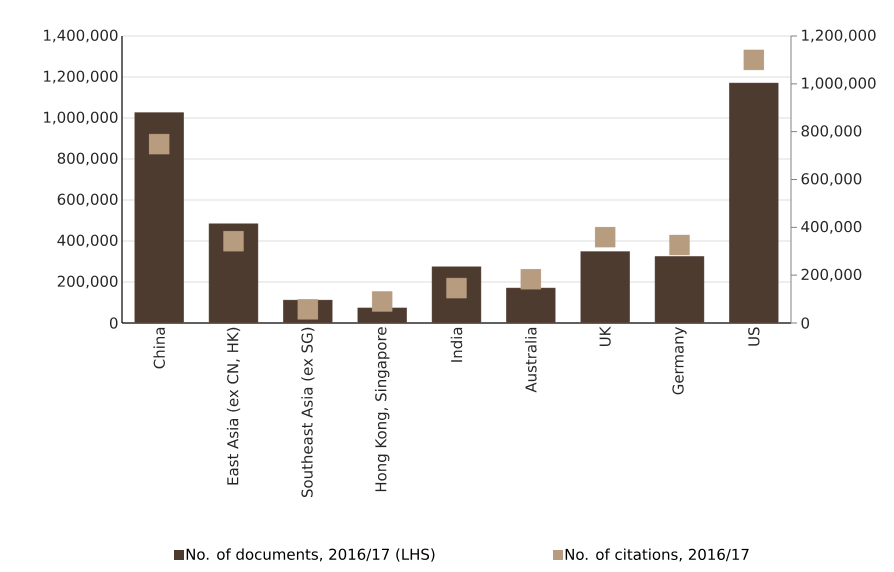 This screenshot has height=572, width=894. I want to click on y2-tick-label: 1,200,000, so click(839, 36).